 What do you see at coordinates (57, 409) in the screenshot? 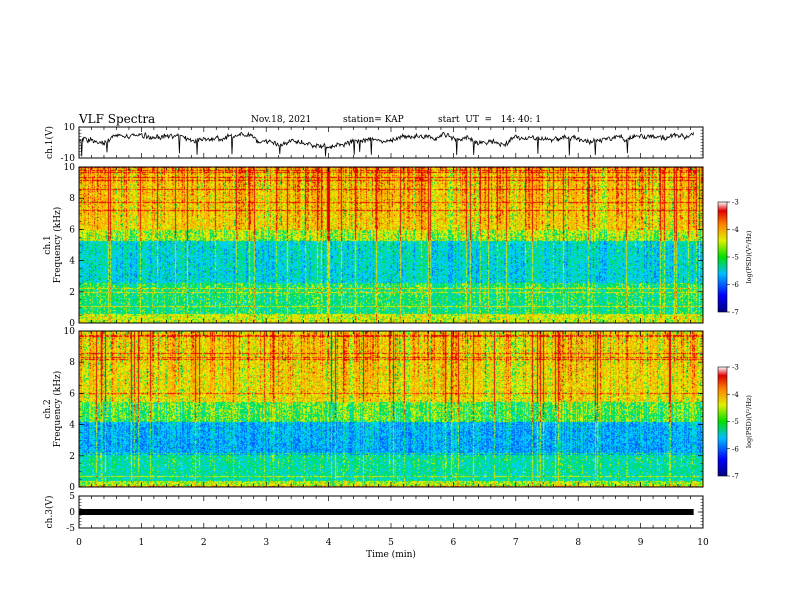
I see `y-axis-label-freq-ch3: Frequency (kHz)` at bounding box center [57, 409].